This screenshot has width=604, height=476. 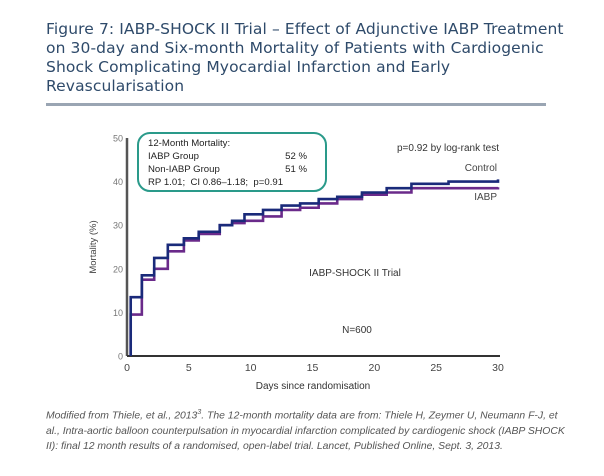 I want to click on x-tick-label: 20, so click(x=374, y=368).